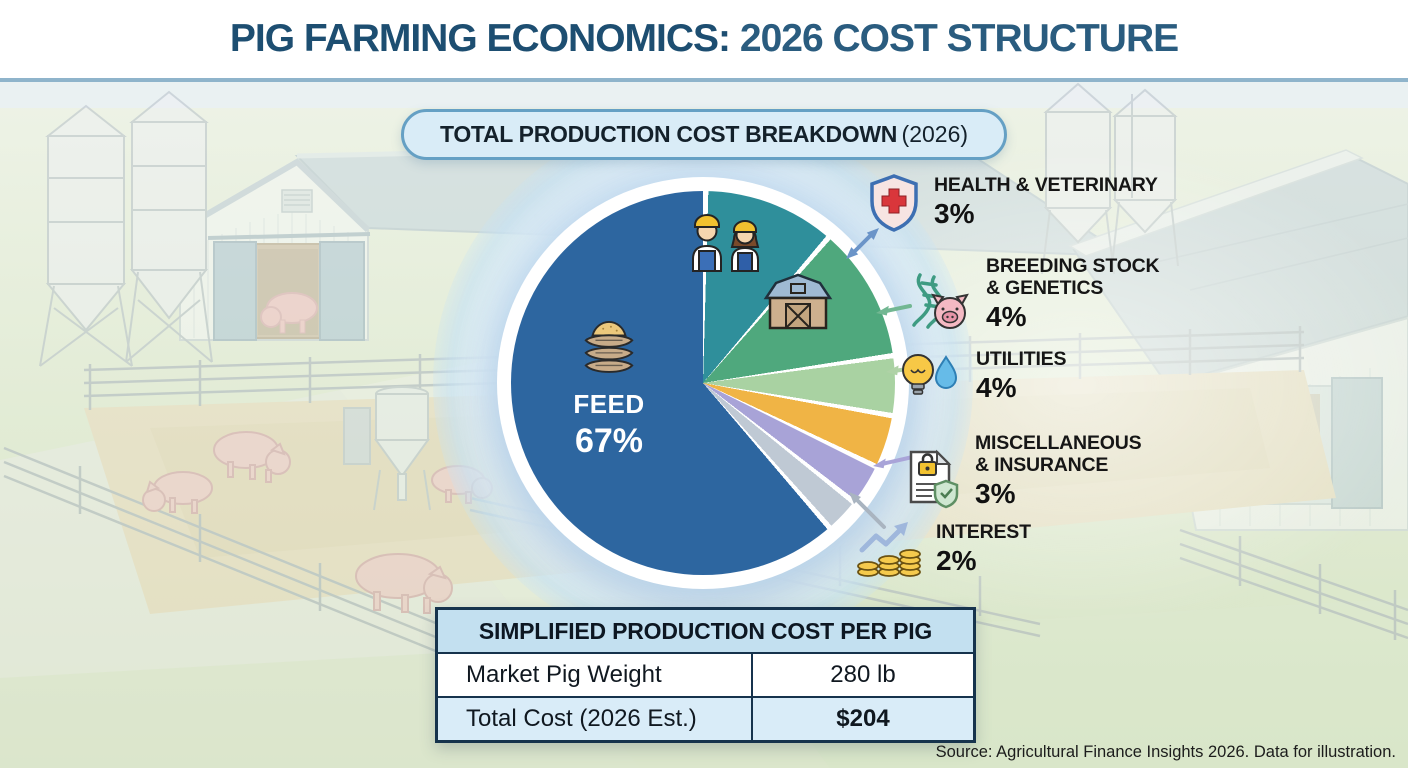  Describe the element at coordinates (1073, 266) in the screenshot. I see `legend-label: BREEDING STOCK` at that location.